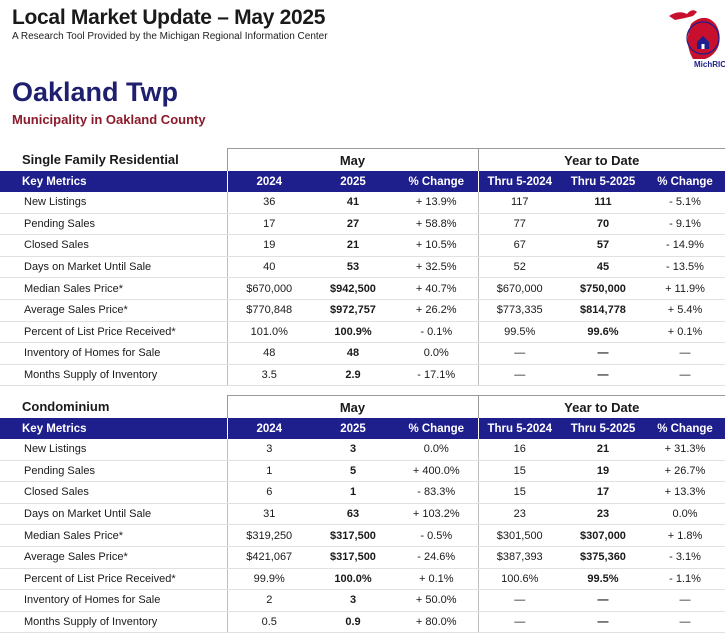 The height and width of the screenshot is (633, 725). I want to click on may-pct-change: - 0.5%, so click(436, 535).